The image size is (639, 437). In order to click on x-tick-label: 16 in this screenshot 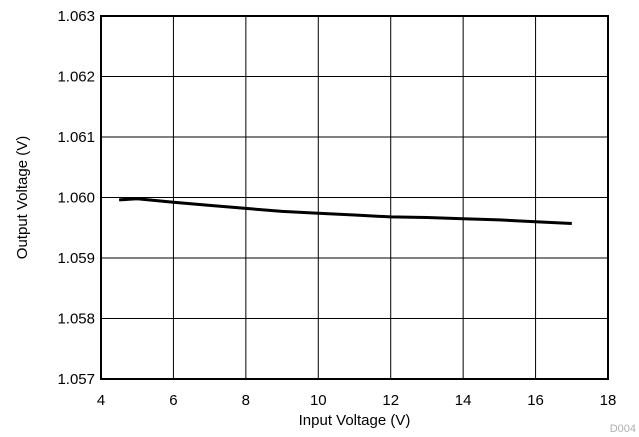, I will do `click(535, 400)`.